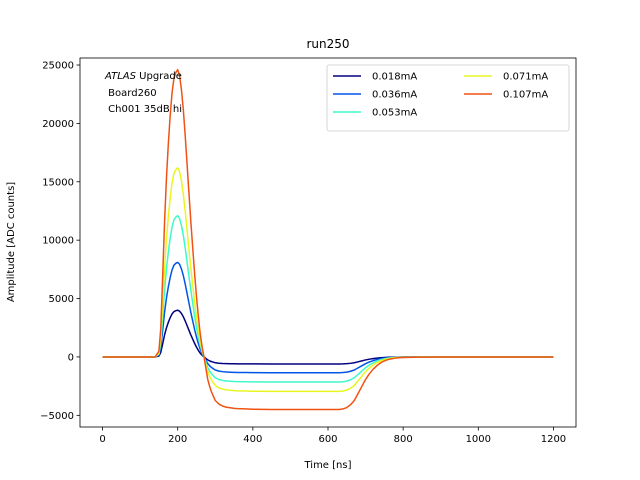 This screenshot has width=640, height=480. I want to click on y-tick-label: 5000, so click(61, 299).